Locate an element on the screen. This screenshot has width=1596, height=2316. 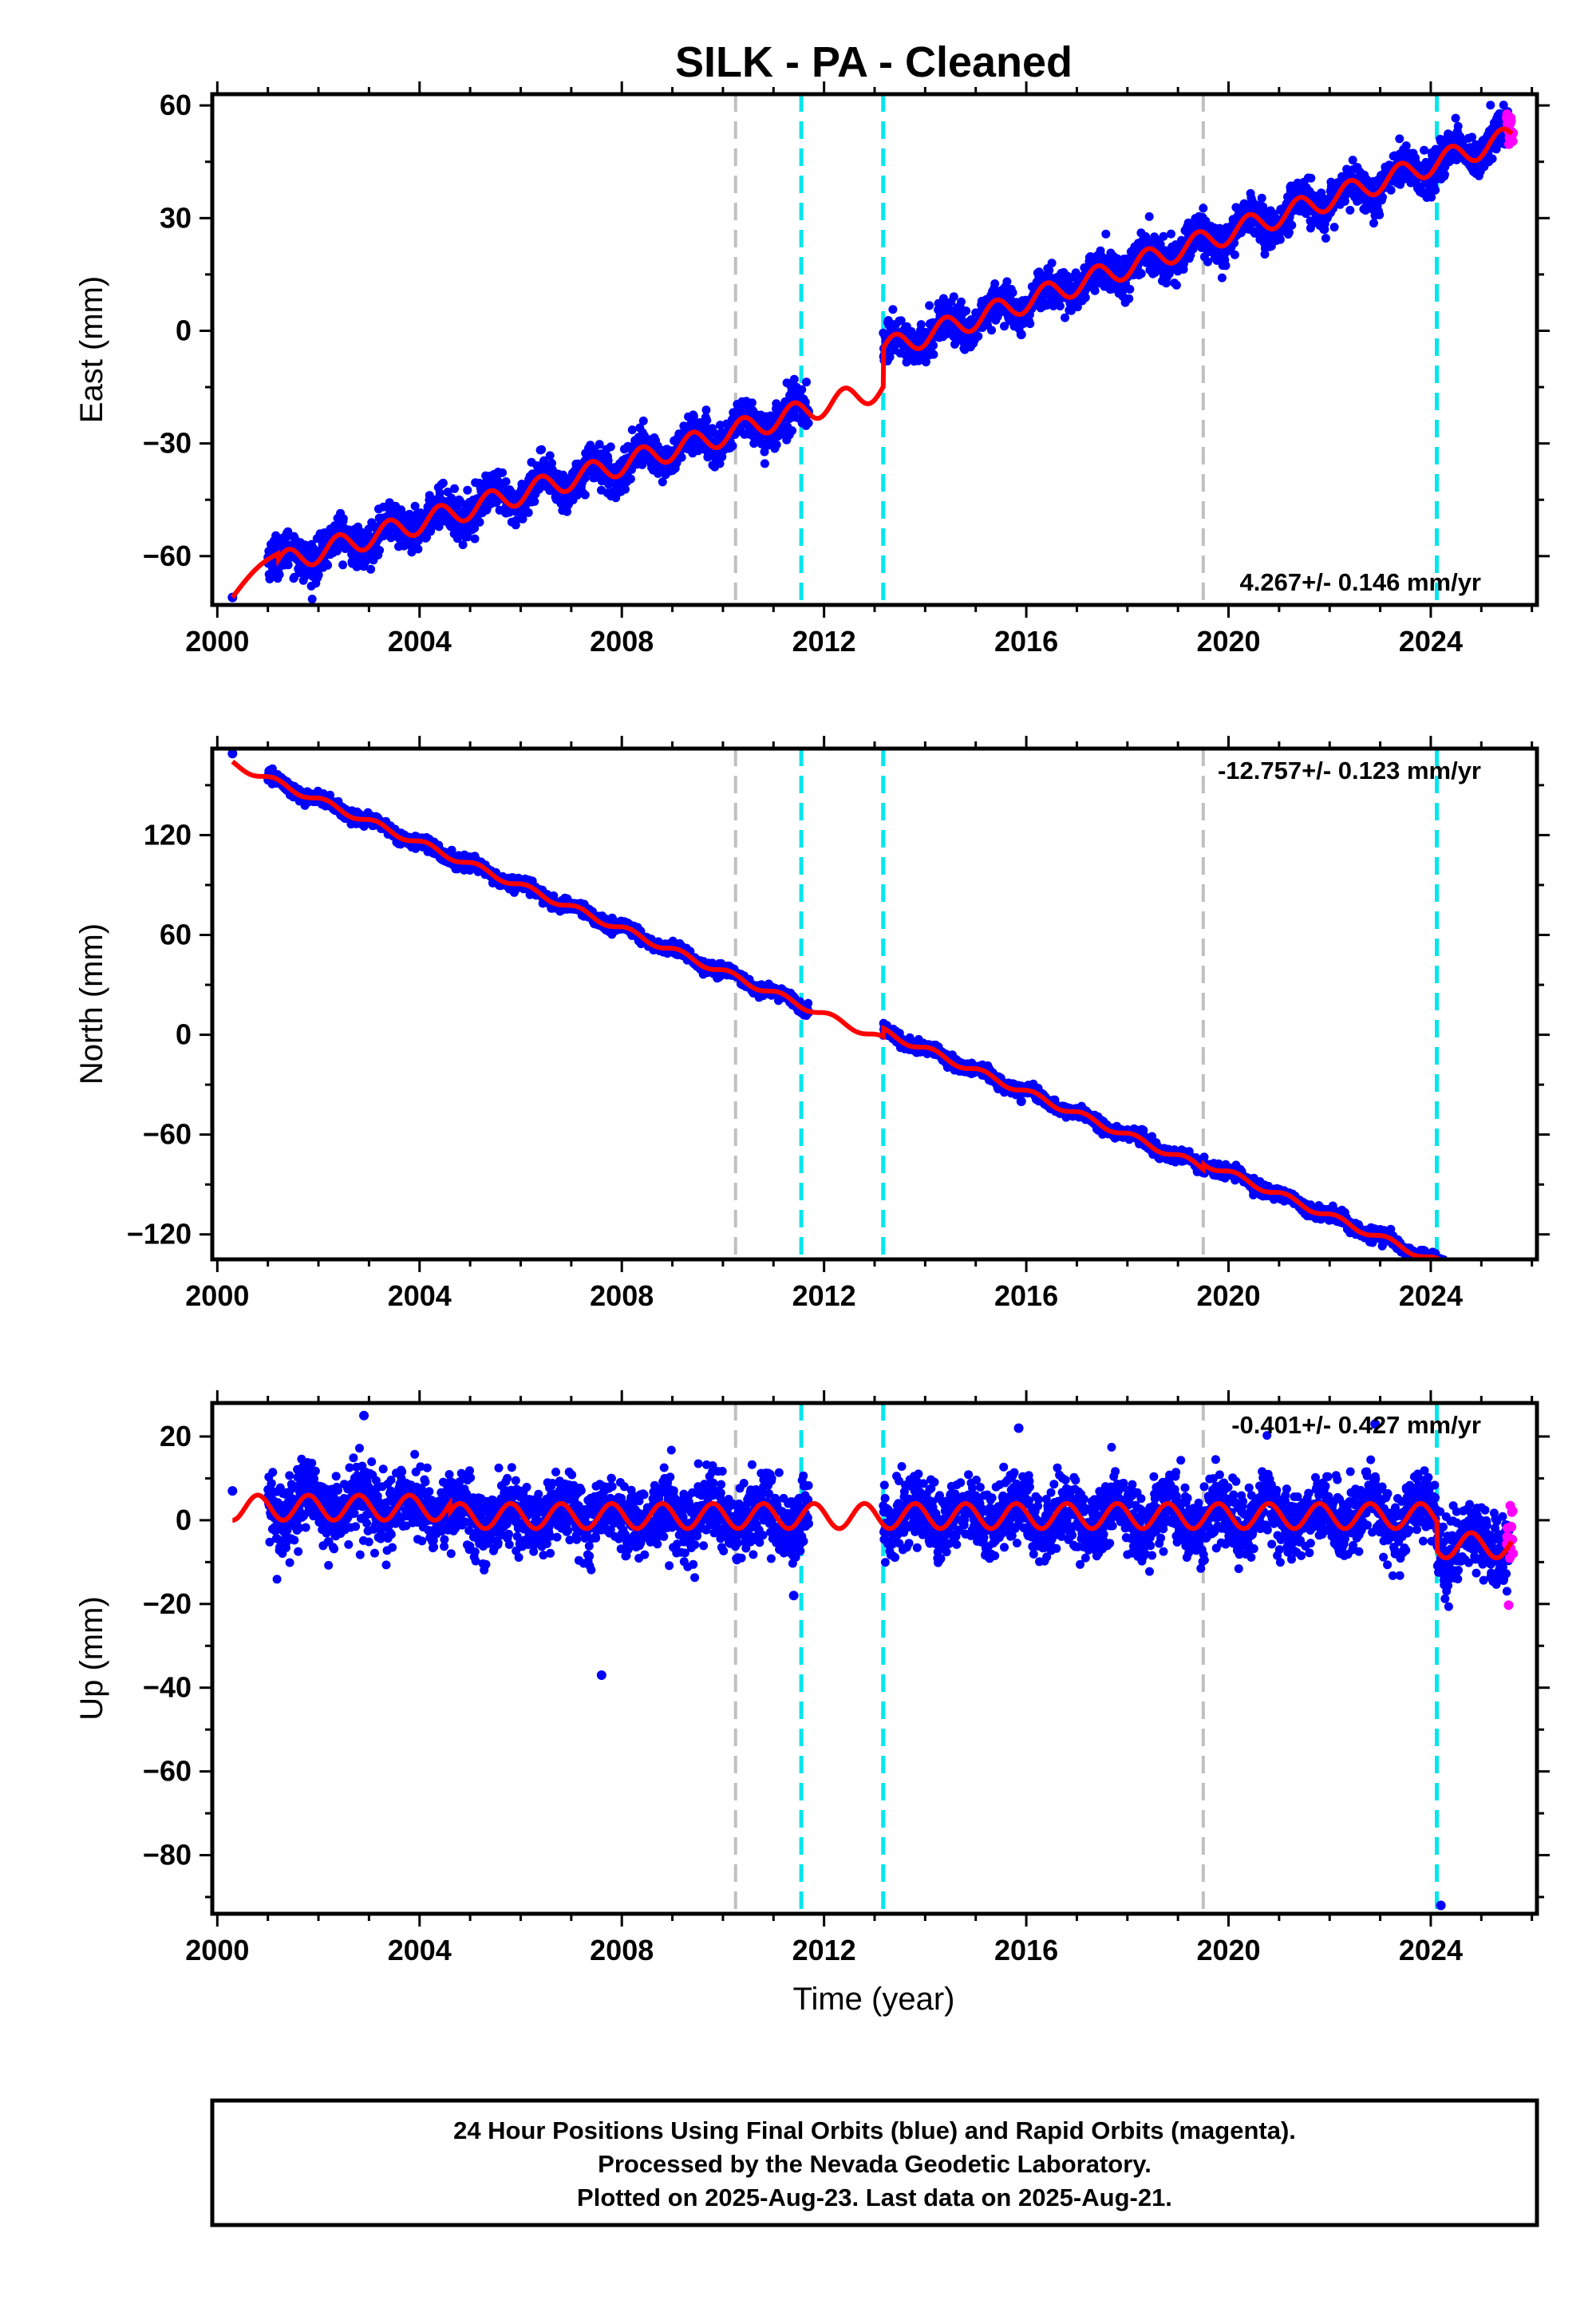
x-tick-label: 2020 is located at coordinates (1228, 641).